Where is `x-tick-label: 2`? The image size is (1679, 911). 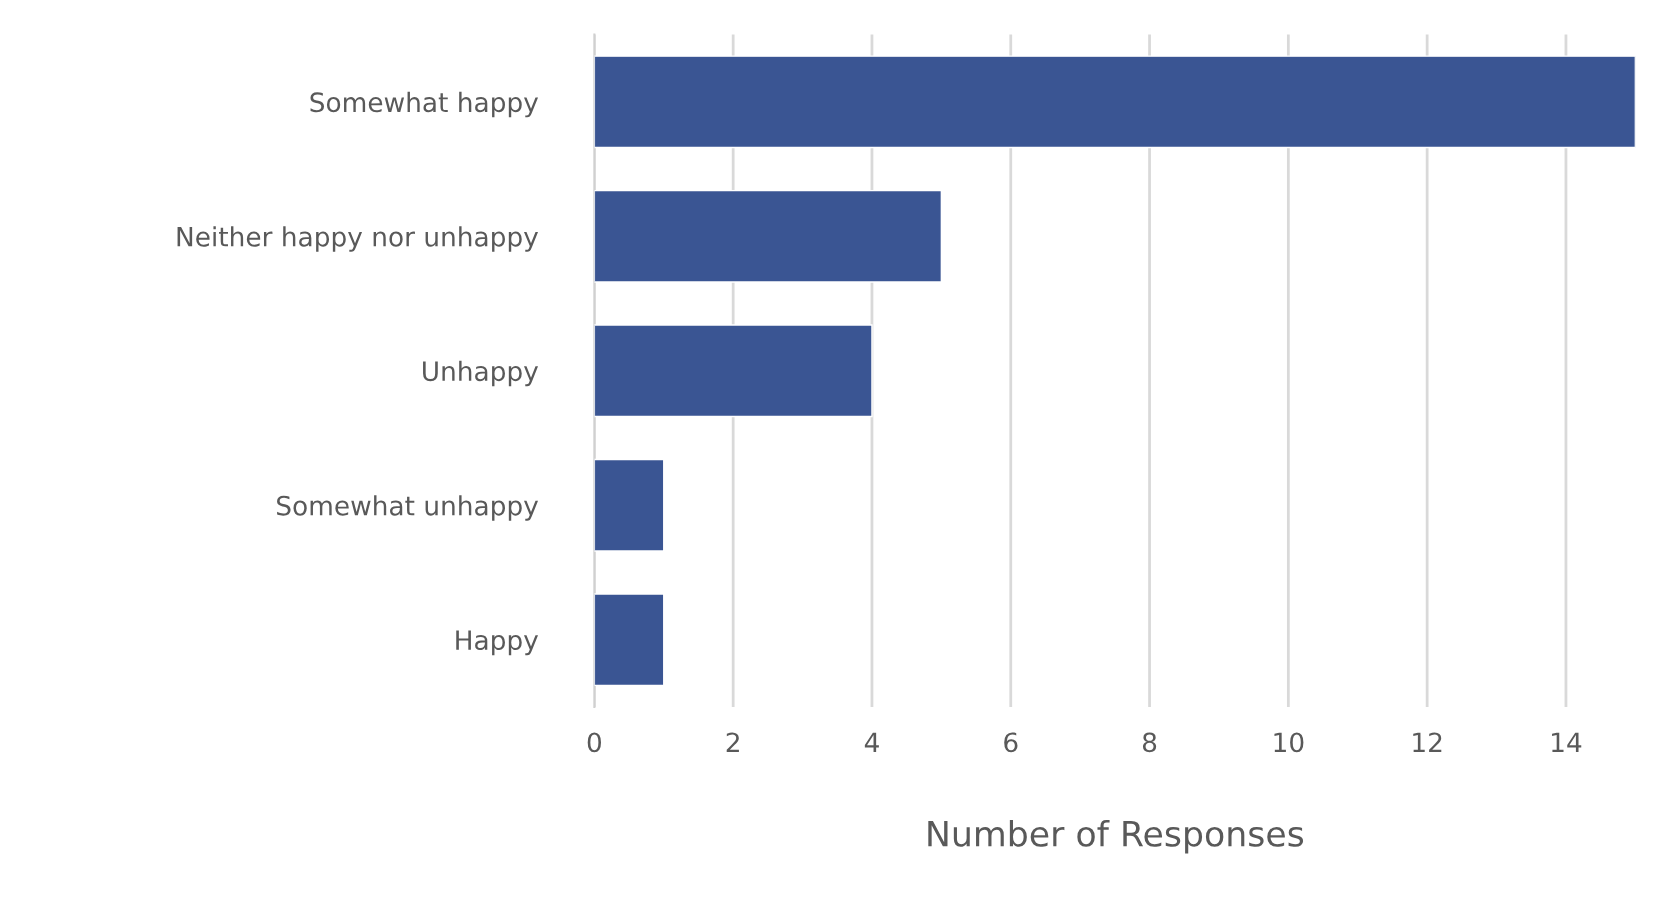 x-tick-label: 2 is located at coordinates (732, 742).